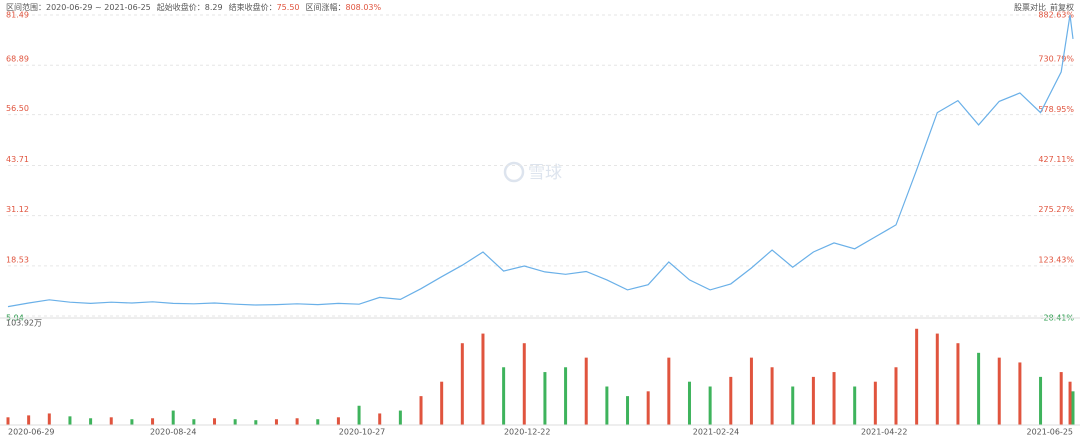 This screenshot has height=441, width=1080. I want to click on x-tick-label: 2020-06-29, so click(31, 432).